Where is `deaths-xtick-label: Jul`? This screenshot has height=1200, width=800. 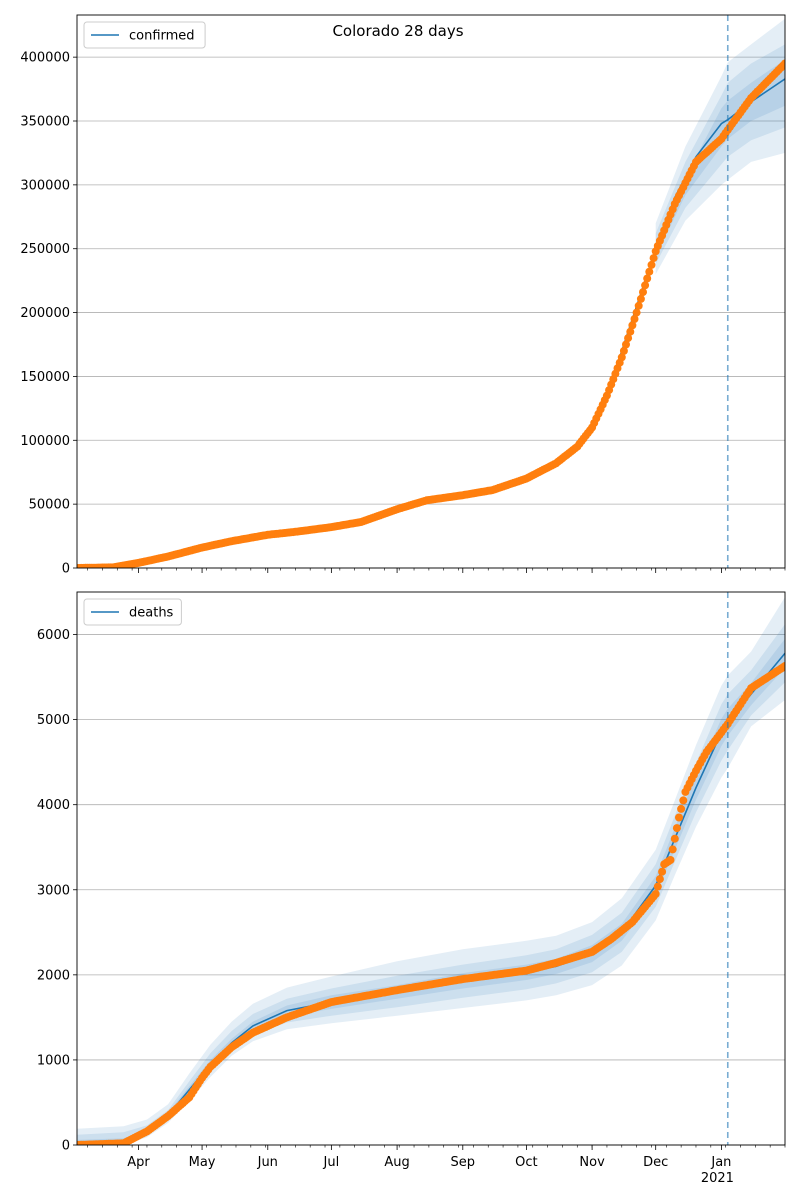
deaths-xtick-label: Jul is located at coordinates (331, 1162).